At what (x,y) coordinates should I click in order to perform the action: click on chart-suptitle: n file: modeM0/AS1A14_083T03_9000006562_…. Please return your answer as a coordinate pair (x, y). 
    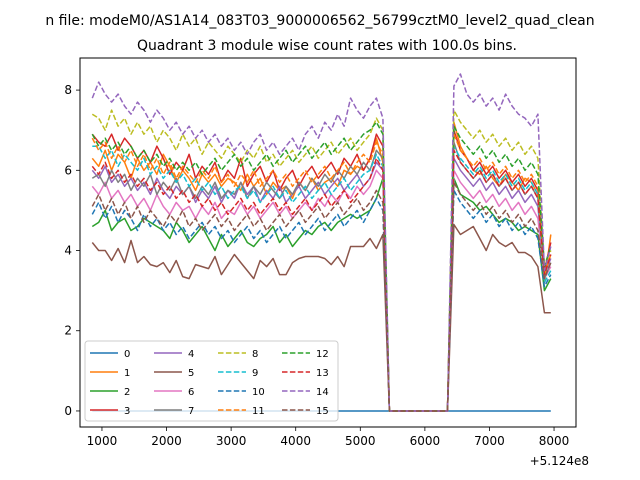
    Looking at the image, I should click on (319, 21).